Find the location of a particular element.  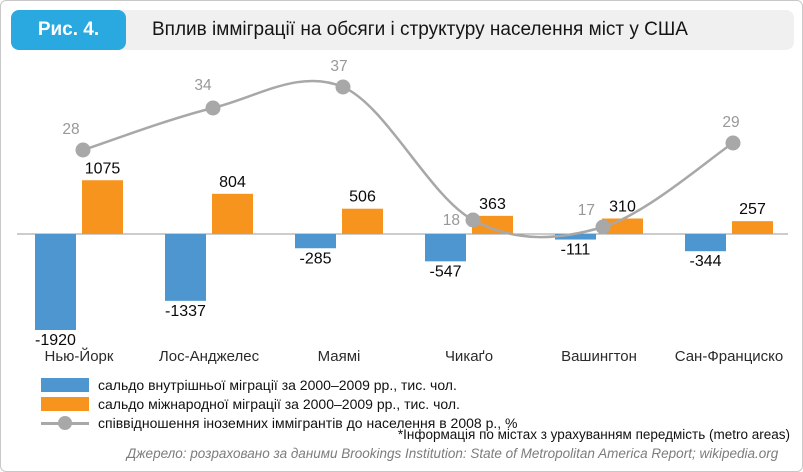

legend-line-marker-icon is located at coordinates (65, 422).